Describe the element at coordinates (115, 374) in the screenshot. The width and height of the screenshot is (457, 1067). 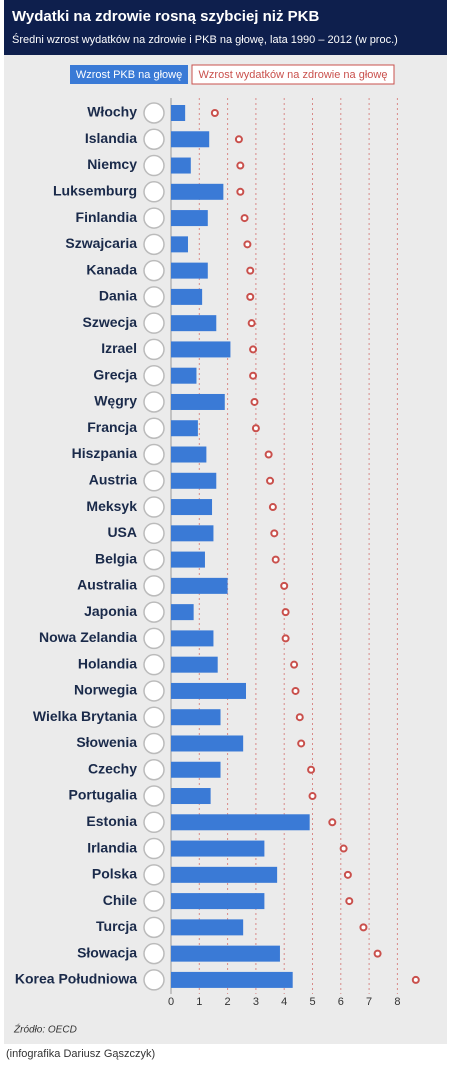
I see `category-label: Grecja` at that location.